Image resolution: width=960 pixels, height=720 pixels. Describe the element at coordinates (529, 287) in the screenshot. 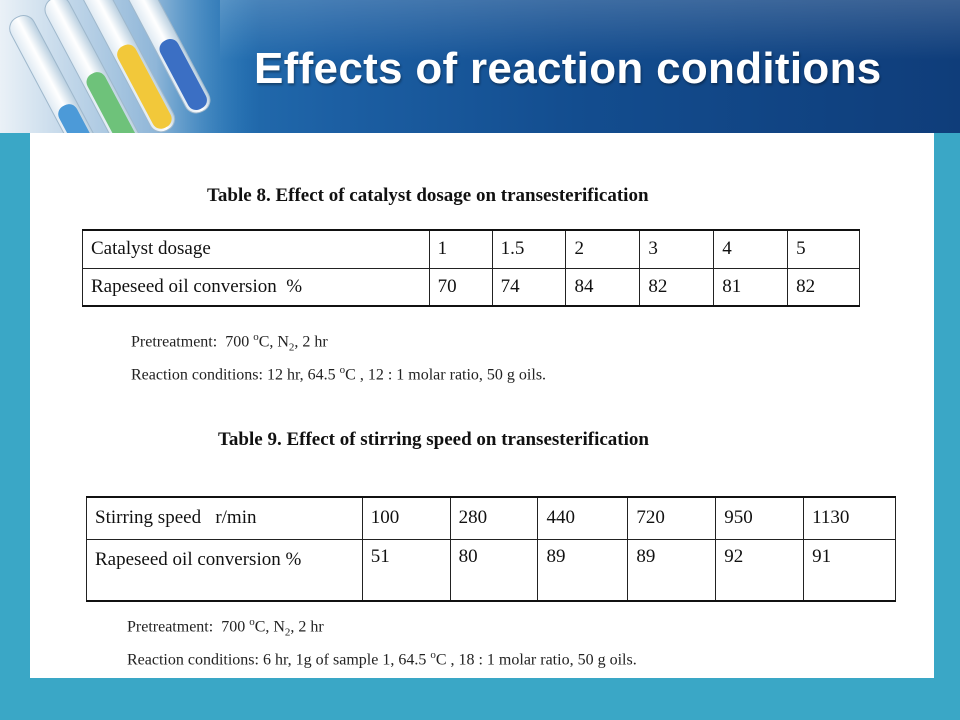

I see `table-cell: 74` at that location.